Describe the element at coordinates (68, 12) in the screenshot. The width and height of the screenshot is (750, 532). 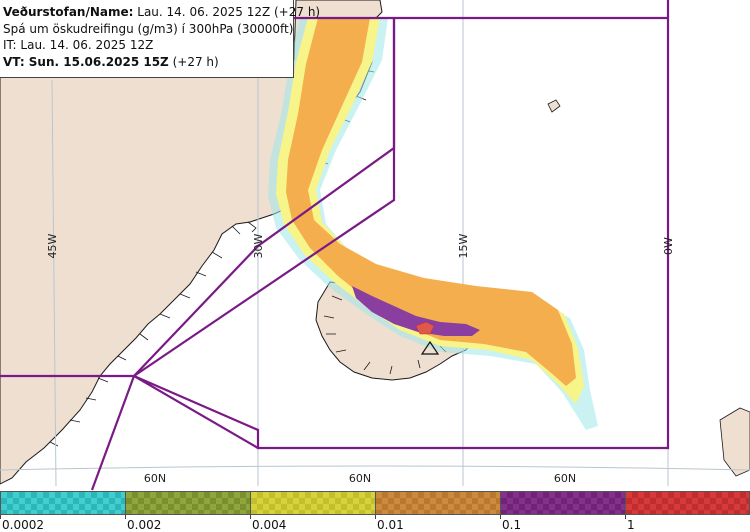
I see `name-label: Veðurstofan/Name:` at that location.